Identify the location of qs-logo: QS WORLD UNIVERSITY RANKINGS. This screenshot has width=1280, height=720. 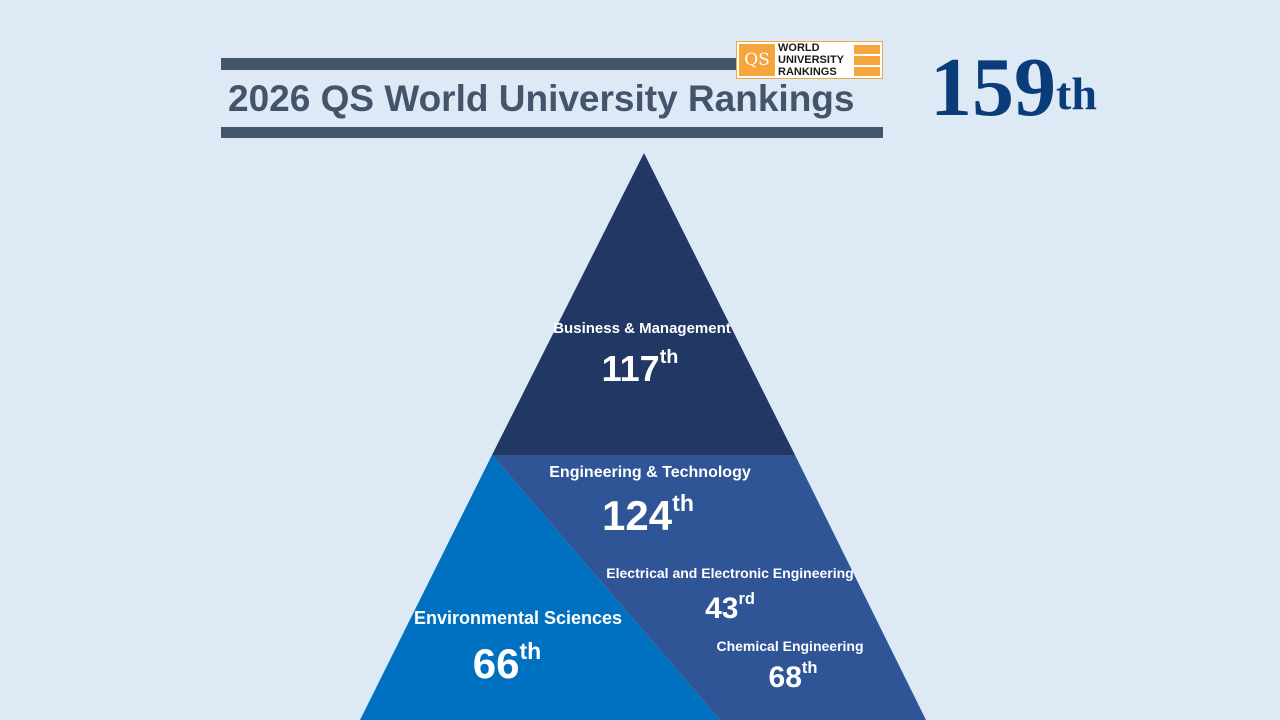
(809, 60).